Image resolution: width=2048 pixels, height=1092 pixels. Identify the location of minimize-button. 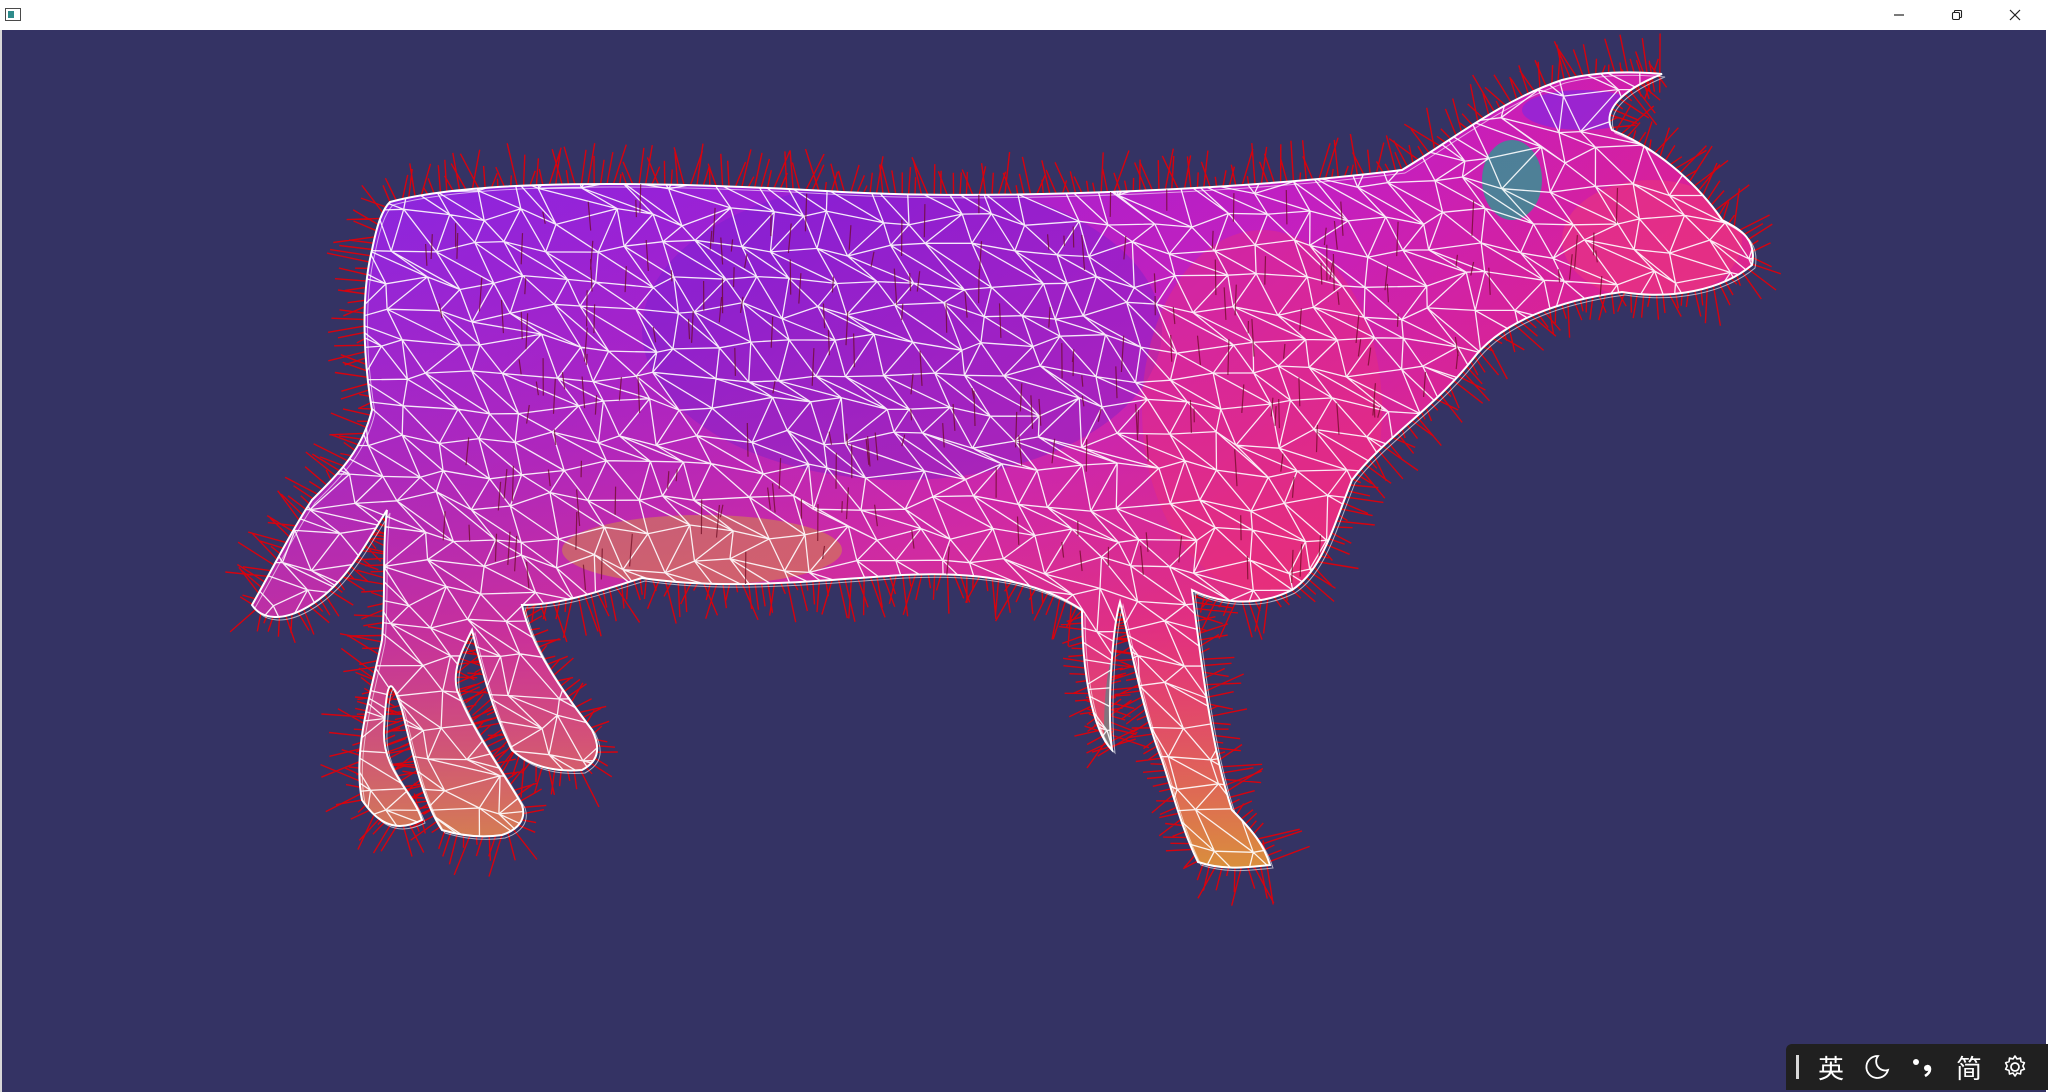
(1899, 15).